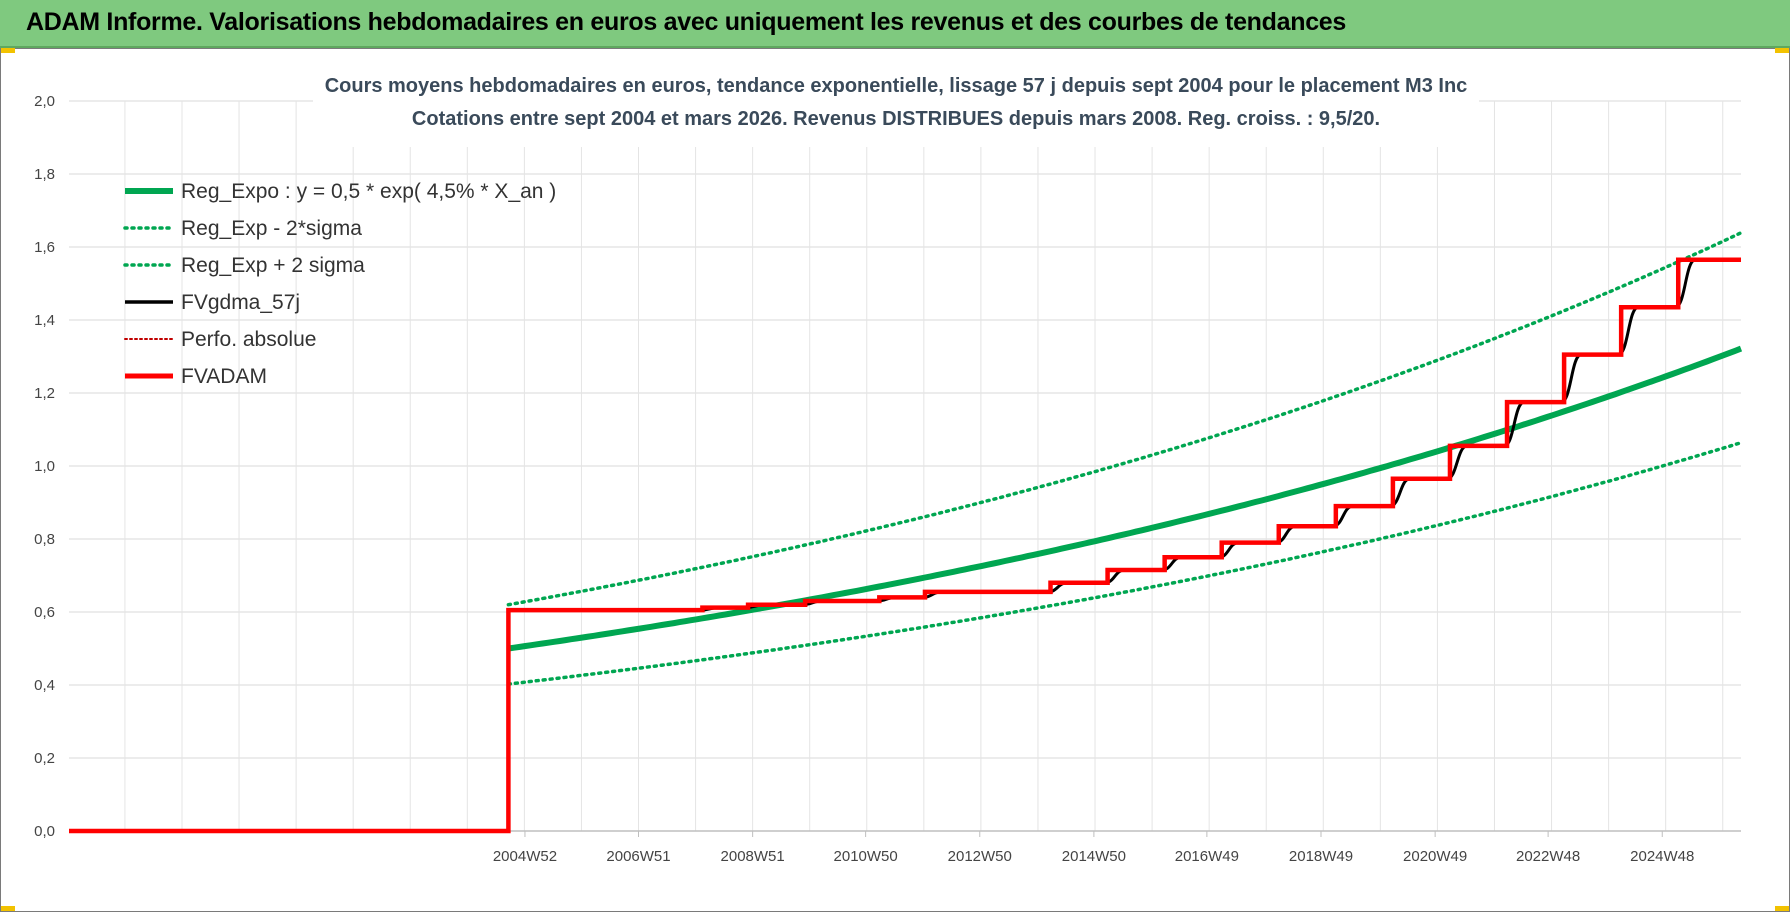 The width and height of the screenshot is (1790, 912). I want to click on x-tick-label: 2006W51, so click(638, 856).